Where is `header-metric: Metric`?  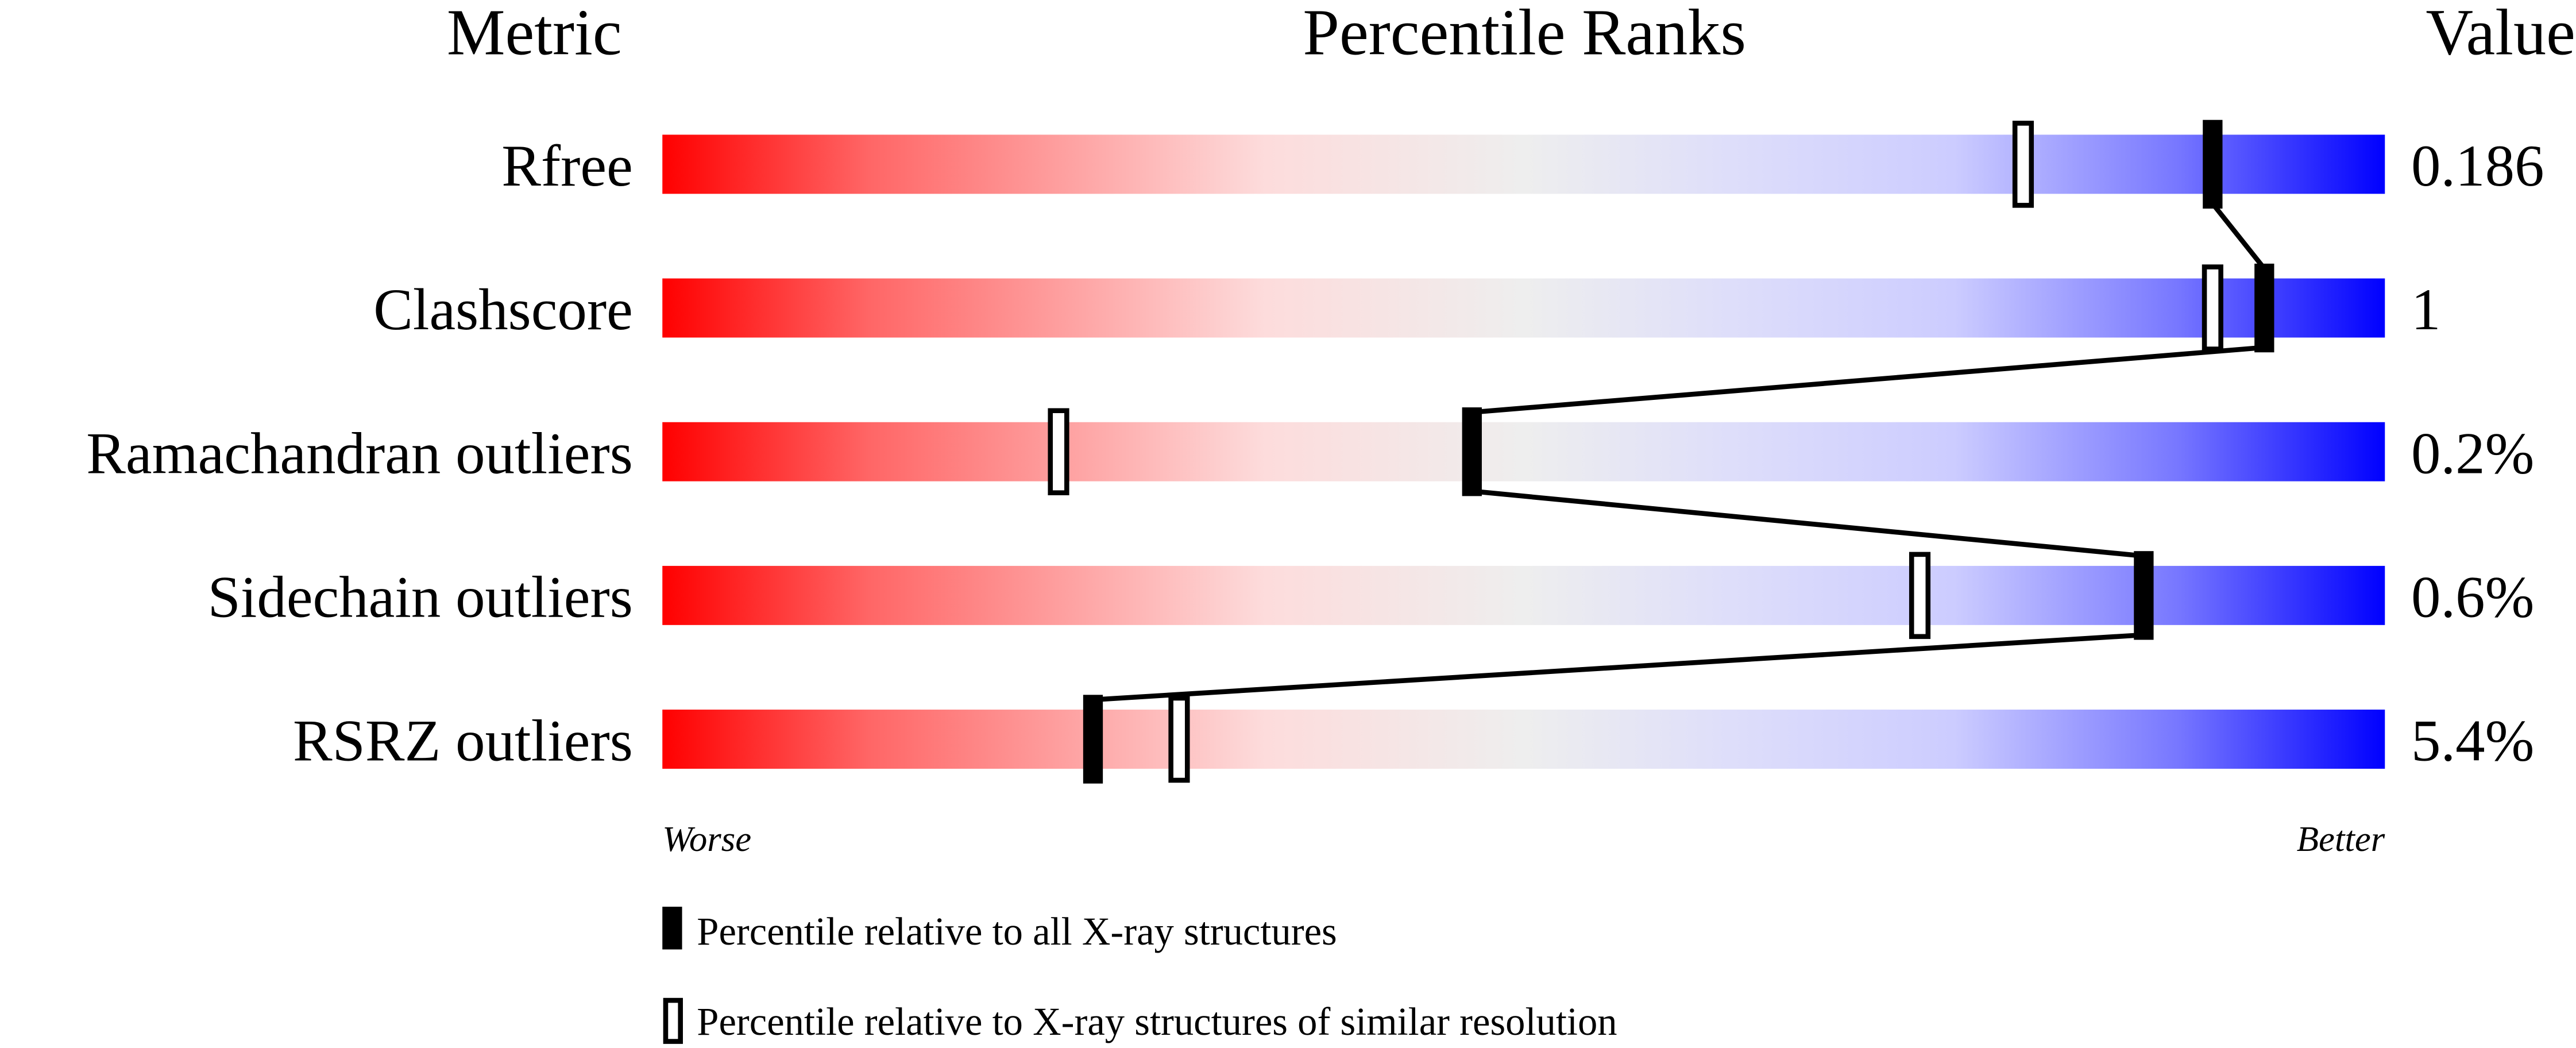
header-metric: Metric is located at coordinates (534, 34).